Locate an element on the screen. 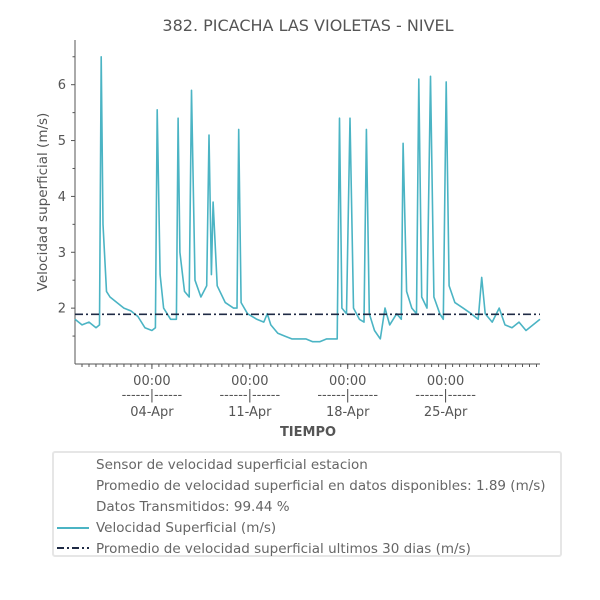 This screenshot has width=600, height=600. y-tick-label: 2 is located at coordinates (62, 309).